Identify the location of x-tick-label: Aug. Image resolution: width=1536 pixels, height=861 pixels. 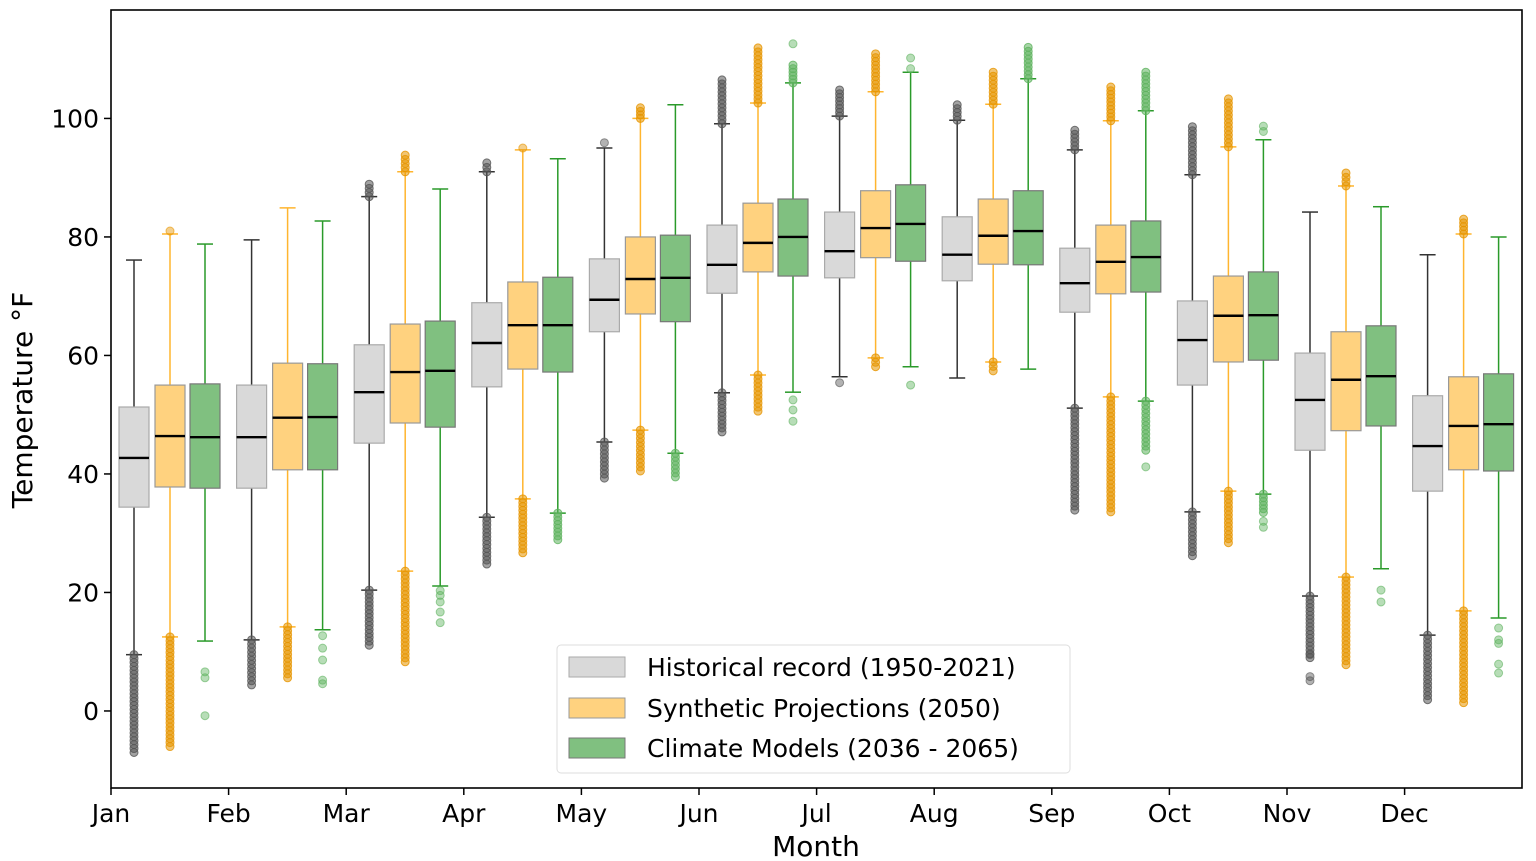
(934, 813).